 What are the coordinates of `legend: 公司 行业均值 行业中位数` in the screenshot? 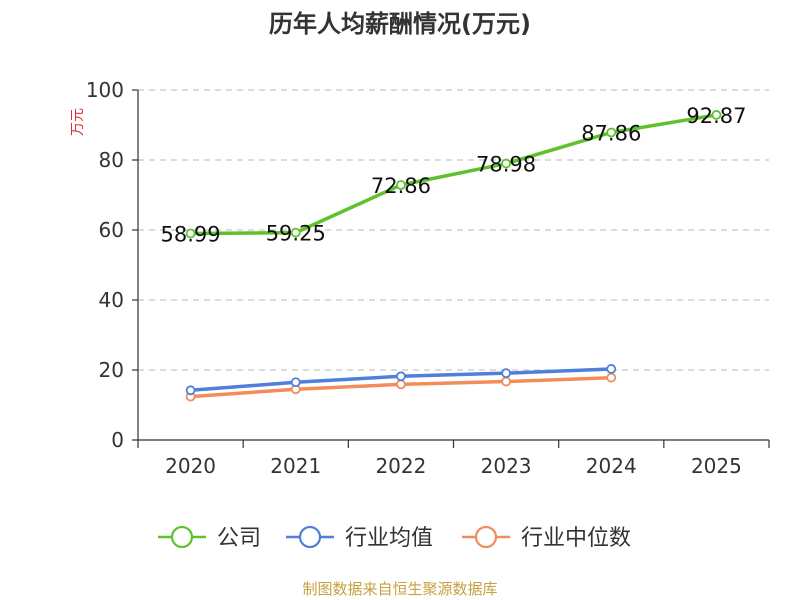 It's located at (394, 538).